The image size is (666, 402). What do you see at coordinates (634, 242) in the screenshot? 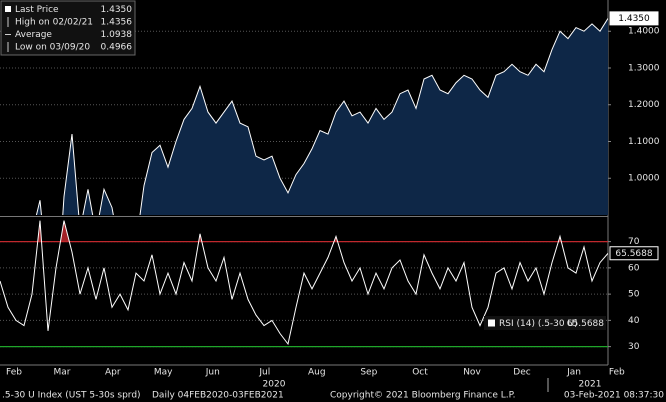
I see `y-tick-label: 70` at bounding box center [634, 242].